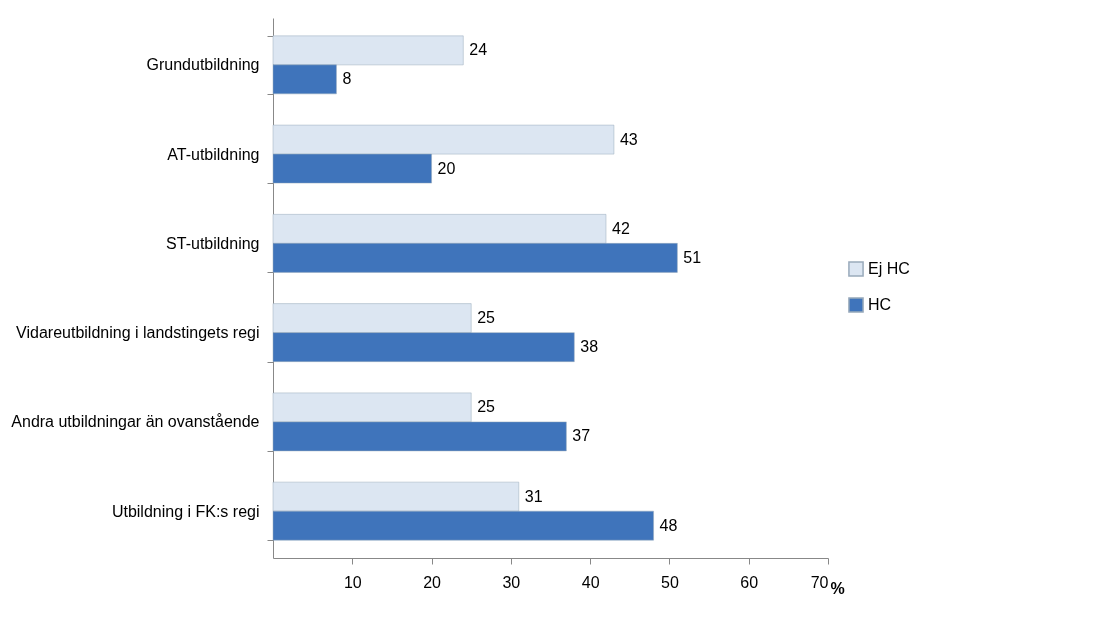 Image resolution: width=1098 pixels, height=636 pixels. What do you see at coordinates (628, 139) in the screenshot?
I see `data-label: 43` at bounding box center [628, 139].